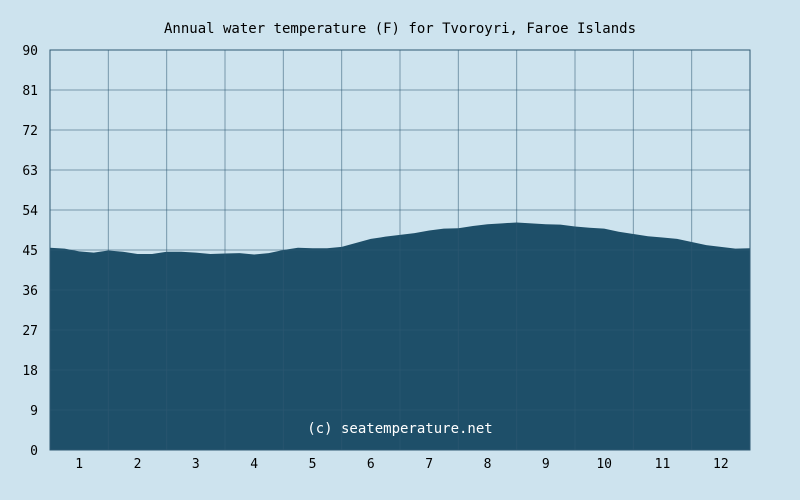 This screenshot has height=500, width=800. What do you see at coordinates (401, 464) in the screenshot?
I see `x-axis-ticks: 1 2 3 4 5 6 7 8 9 10 11 12` at bounding box center [401, 464].